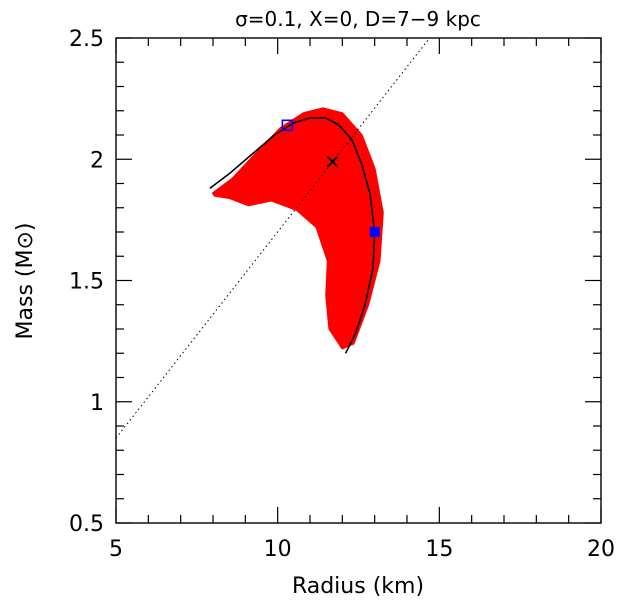 This screenshot has height=610, width=620. I want to click on x-tick-label: 20, so click(601, 549).